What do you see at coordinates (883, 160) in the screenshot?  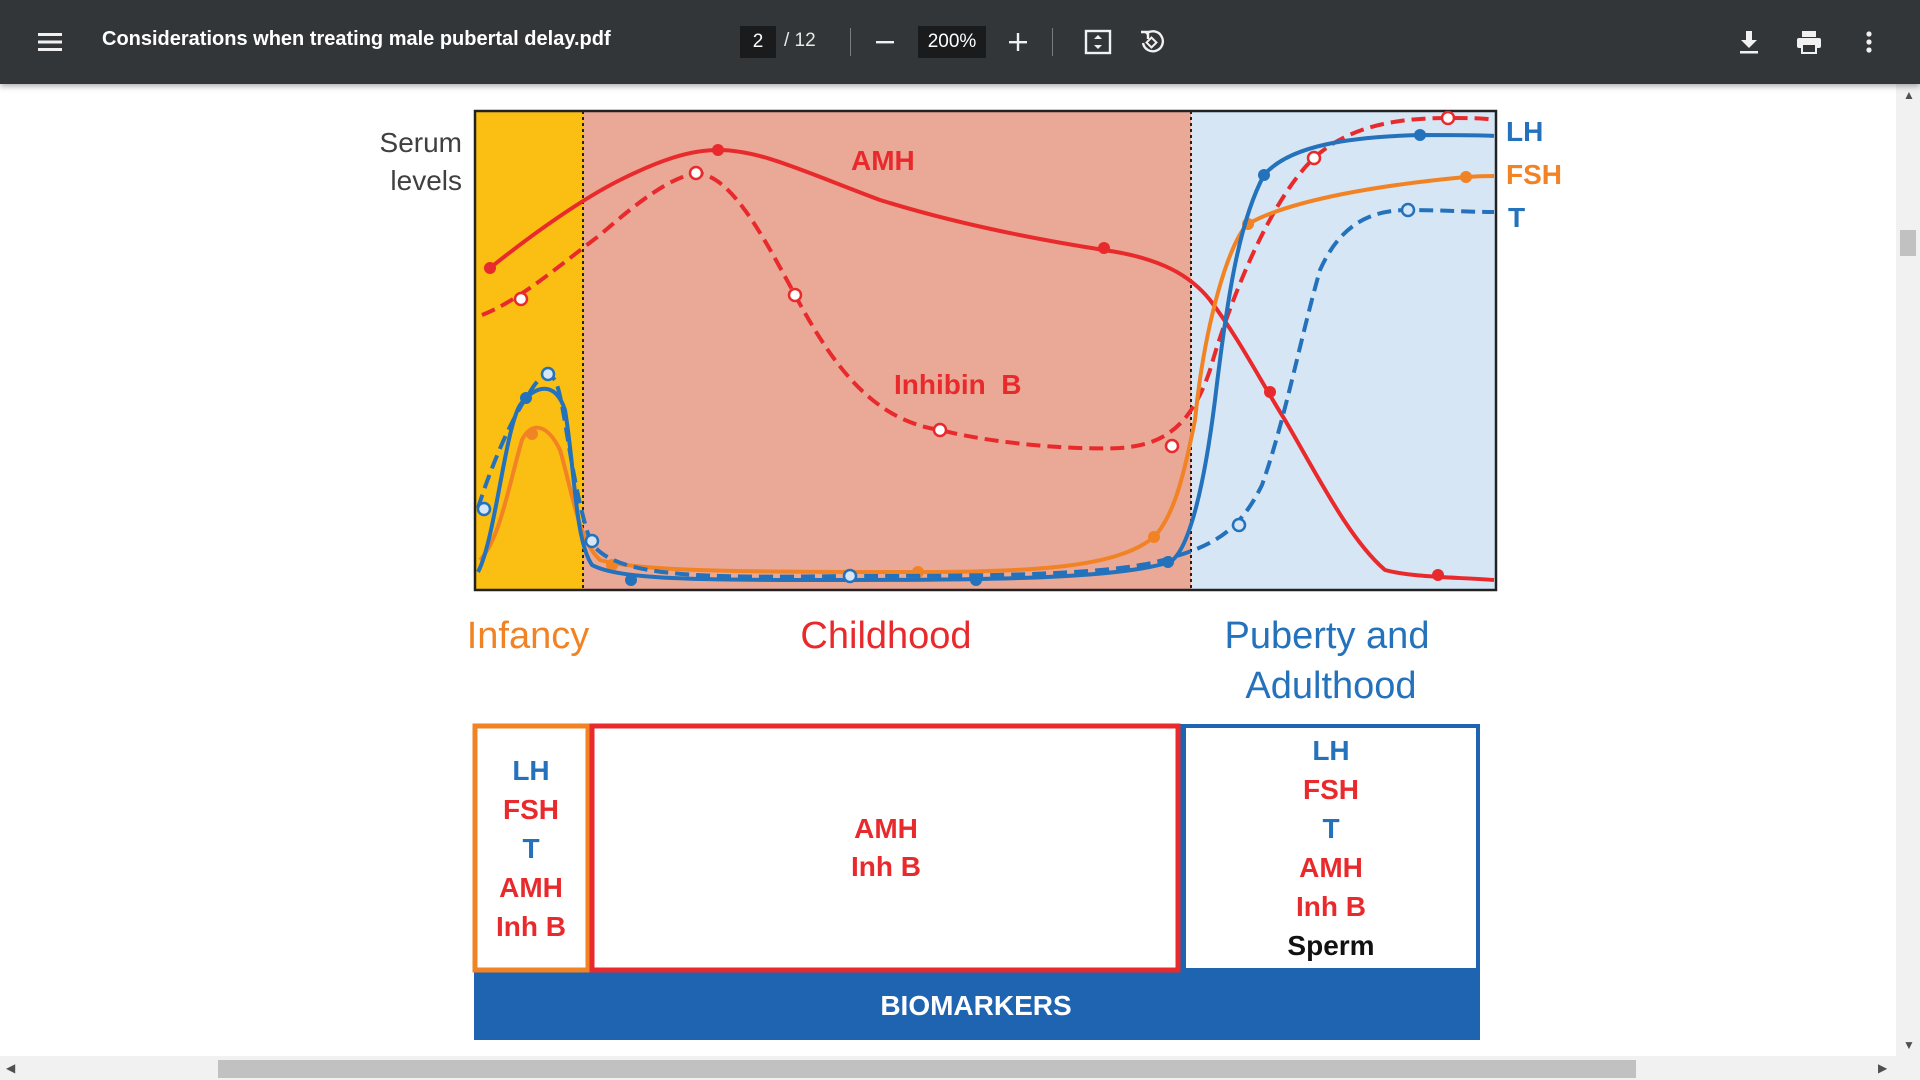 I see `amh-label: AMH` at bounding box center [883, 160].